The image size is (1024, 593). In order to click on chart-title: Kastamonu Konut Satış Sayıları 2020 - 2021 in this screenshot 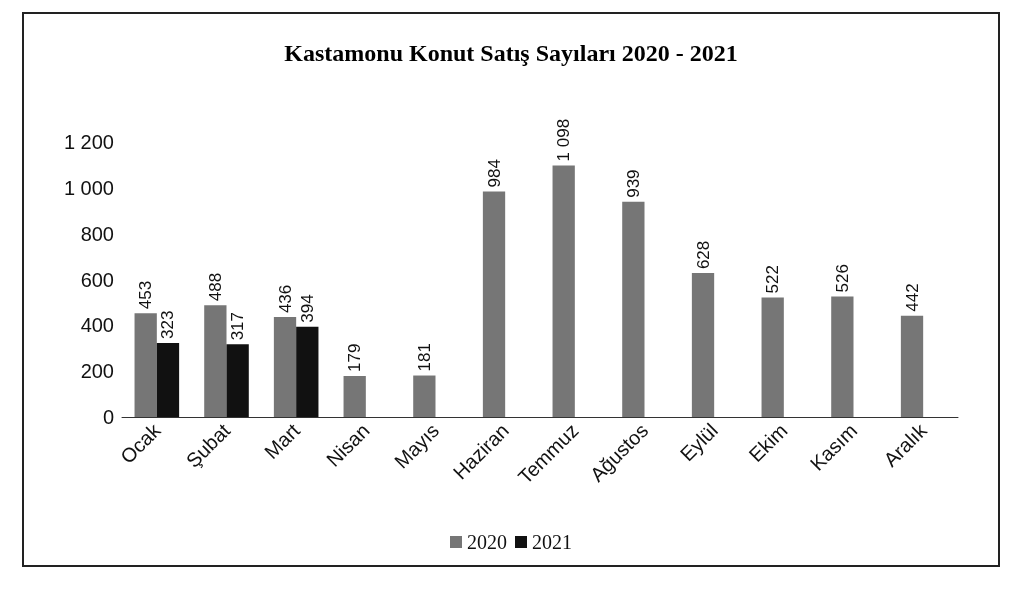, I will do `click(511, 53)`.